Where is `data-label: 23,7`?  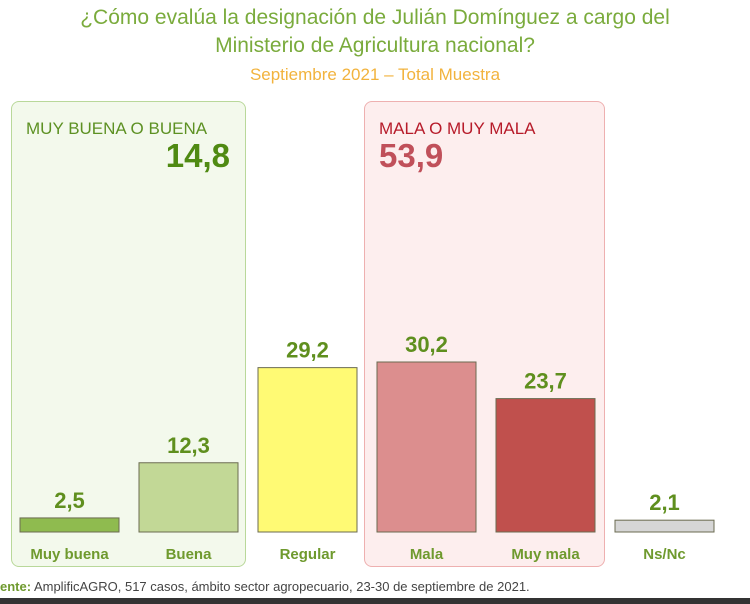
data-label: 23,7 is located at coordinates (545, 381).